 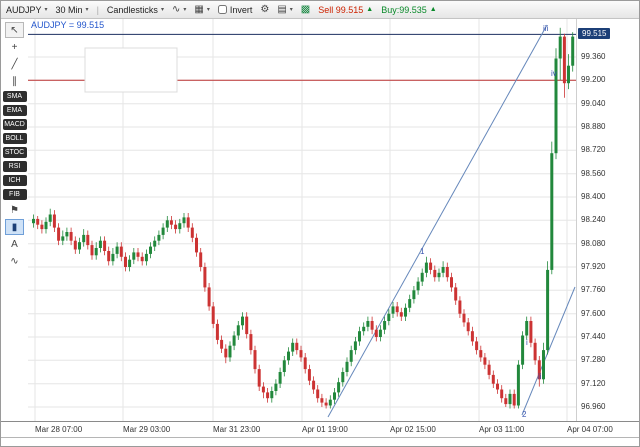 I want to click on price-tick-label: 97.920, so click(x=593, y=266).